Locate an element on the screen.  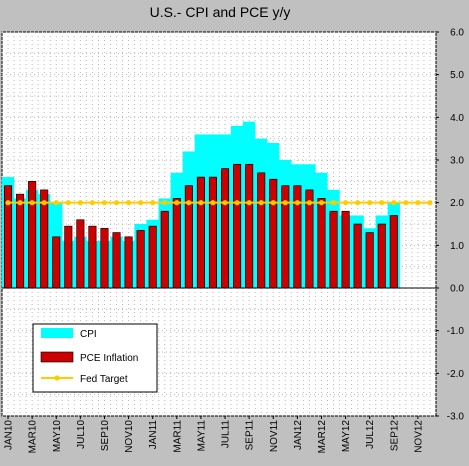
y-tick-label: 4.0 is located at coordinates (457, 118).